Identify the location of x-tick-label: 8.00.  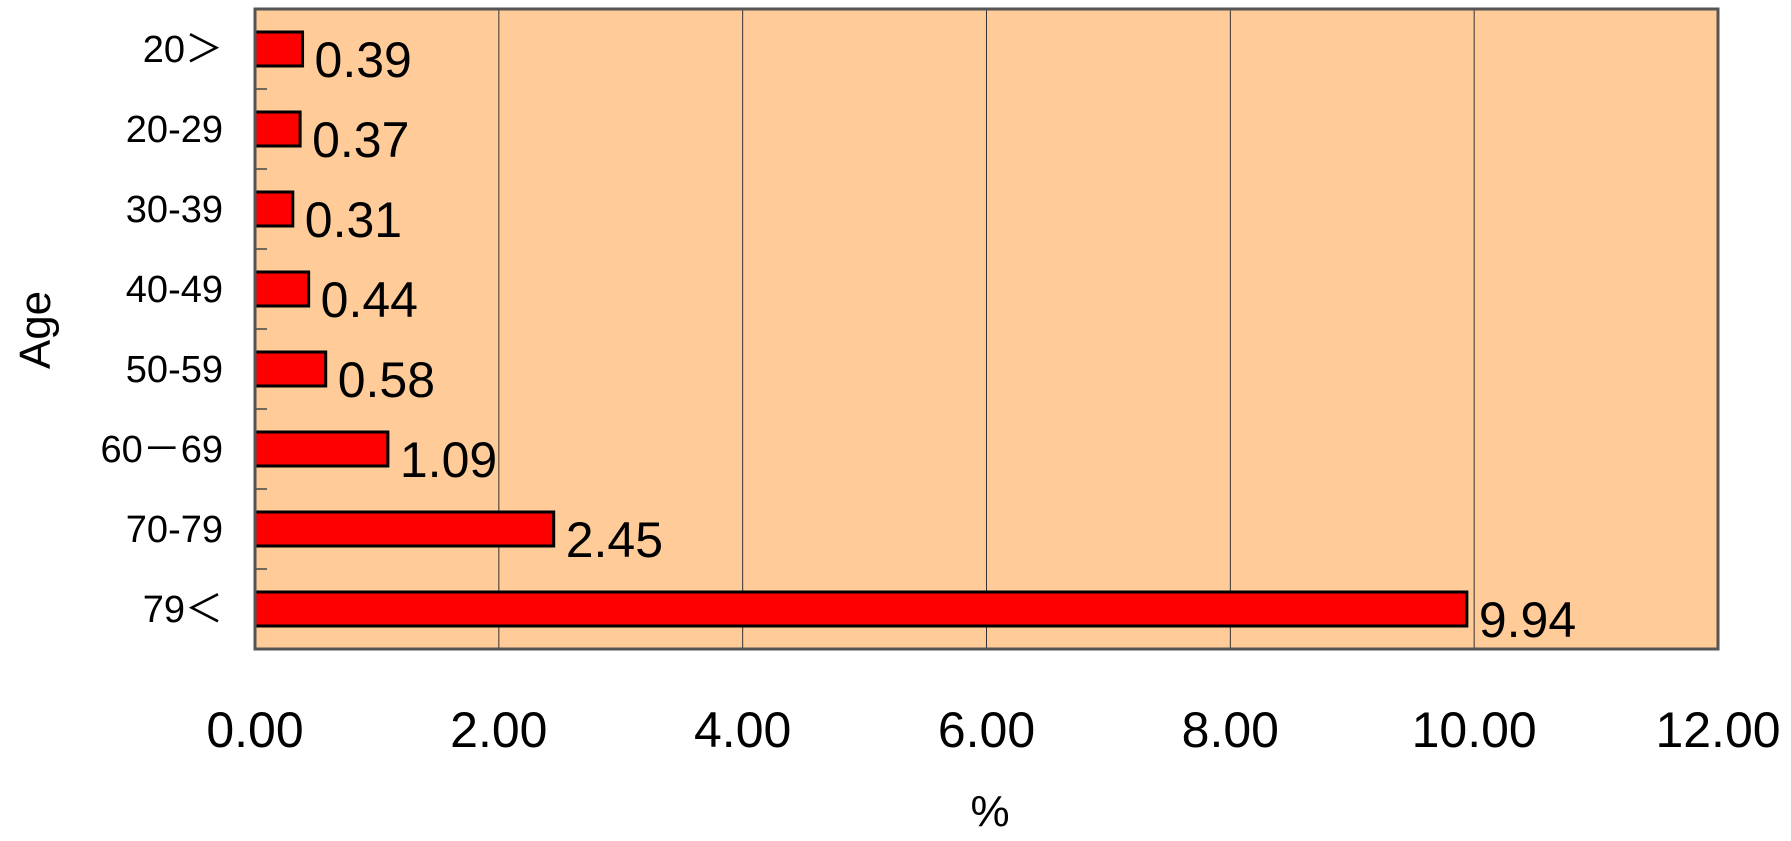
(1230, 730).